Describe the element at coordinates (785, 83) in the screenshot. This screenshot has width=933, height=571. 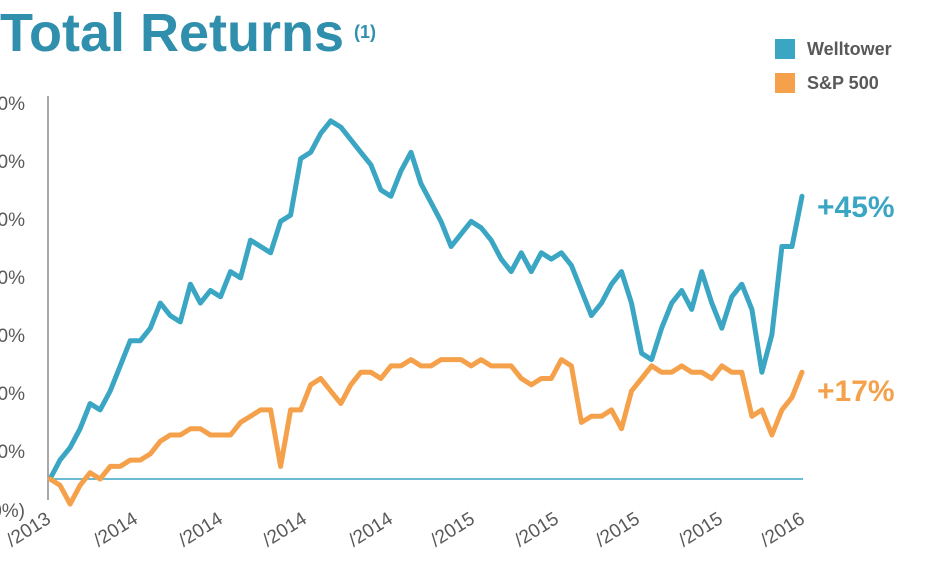
I see `legend-swatch-sp500` at that location.